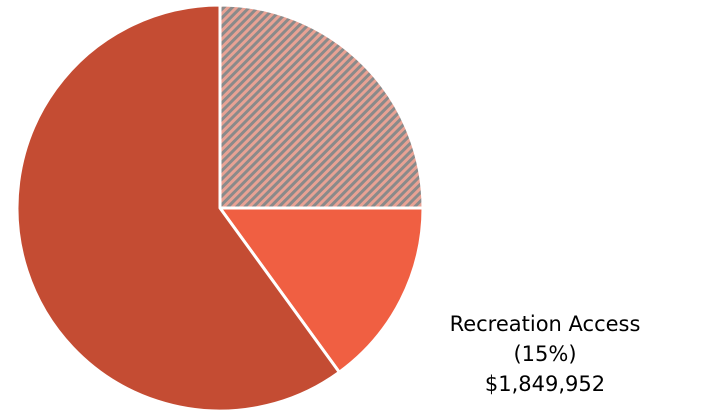 The height and width of the screenshot is (419, 710). Describe the element at coordinates (544, 354) in the screenshot. I see `slice-percent: (15%)` at that location.